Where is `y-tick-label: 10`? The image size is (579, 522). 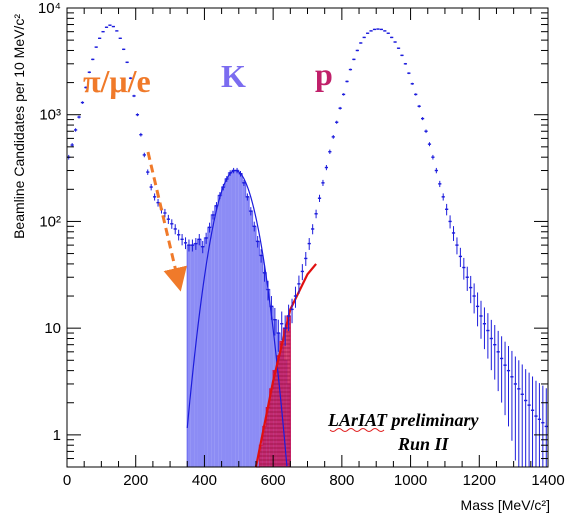
y-tick-label: 10 is located at coordinates (52, 328).